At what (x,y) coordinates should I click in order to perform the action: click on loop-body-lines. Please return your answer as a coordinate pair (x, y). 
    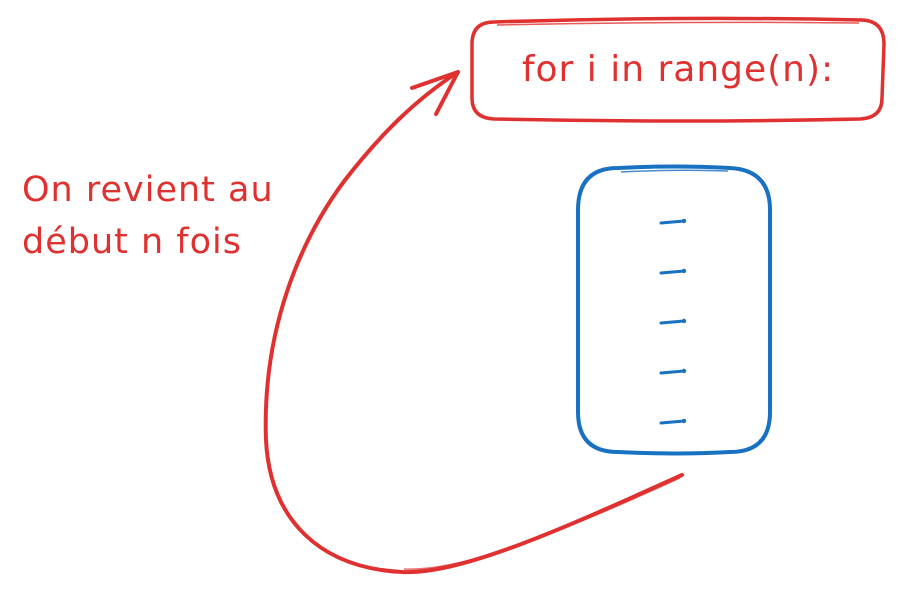
    Looking at the image, I should click on (673, 321).